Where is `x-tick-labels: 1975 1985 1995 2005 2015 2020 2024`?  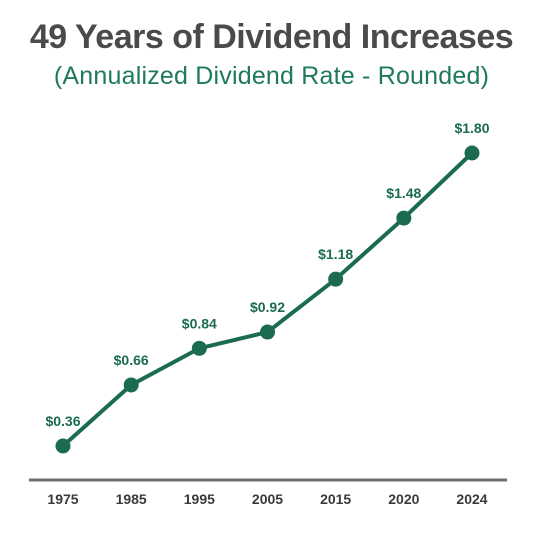
x-tick-labels: 1975 1985 1995 2005 2015 2020 2024 is located at coordinates (267, 499).